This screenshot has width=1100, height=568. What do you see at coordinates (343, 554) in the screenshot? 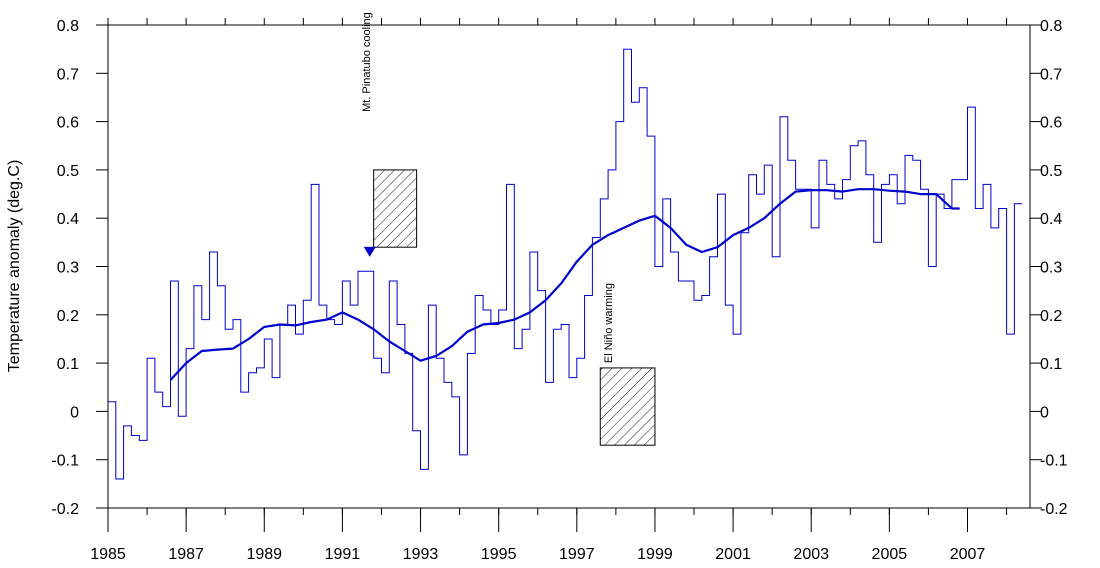
I see `x-tick-label: 1991` at bounding box center [343, 554].